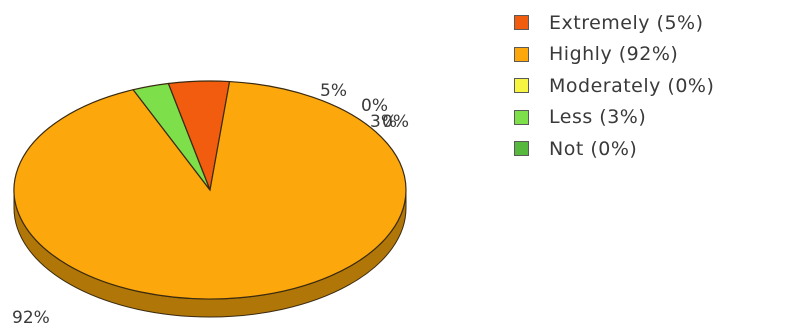 The width and height of the screenshot is (794, 329). I want to click on legend-label-moderately: Moderately (0%), so click(632, 85).